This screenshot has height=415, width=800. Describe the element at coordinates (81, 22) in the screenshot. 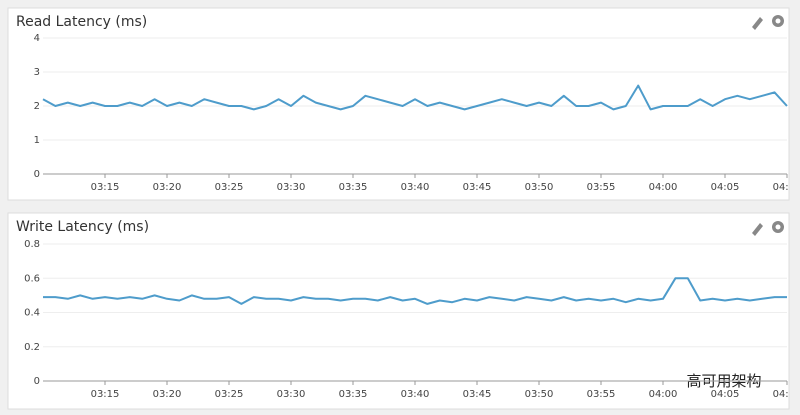

I see `chart-title: Read Latency (ms)` at that location.